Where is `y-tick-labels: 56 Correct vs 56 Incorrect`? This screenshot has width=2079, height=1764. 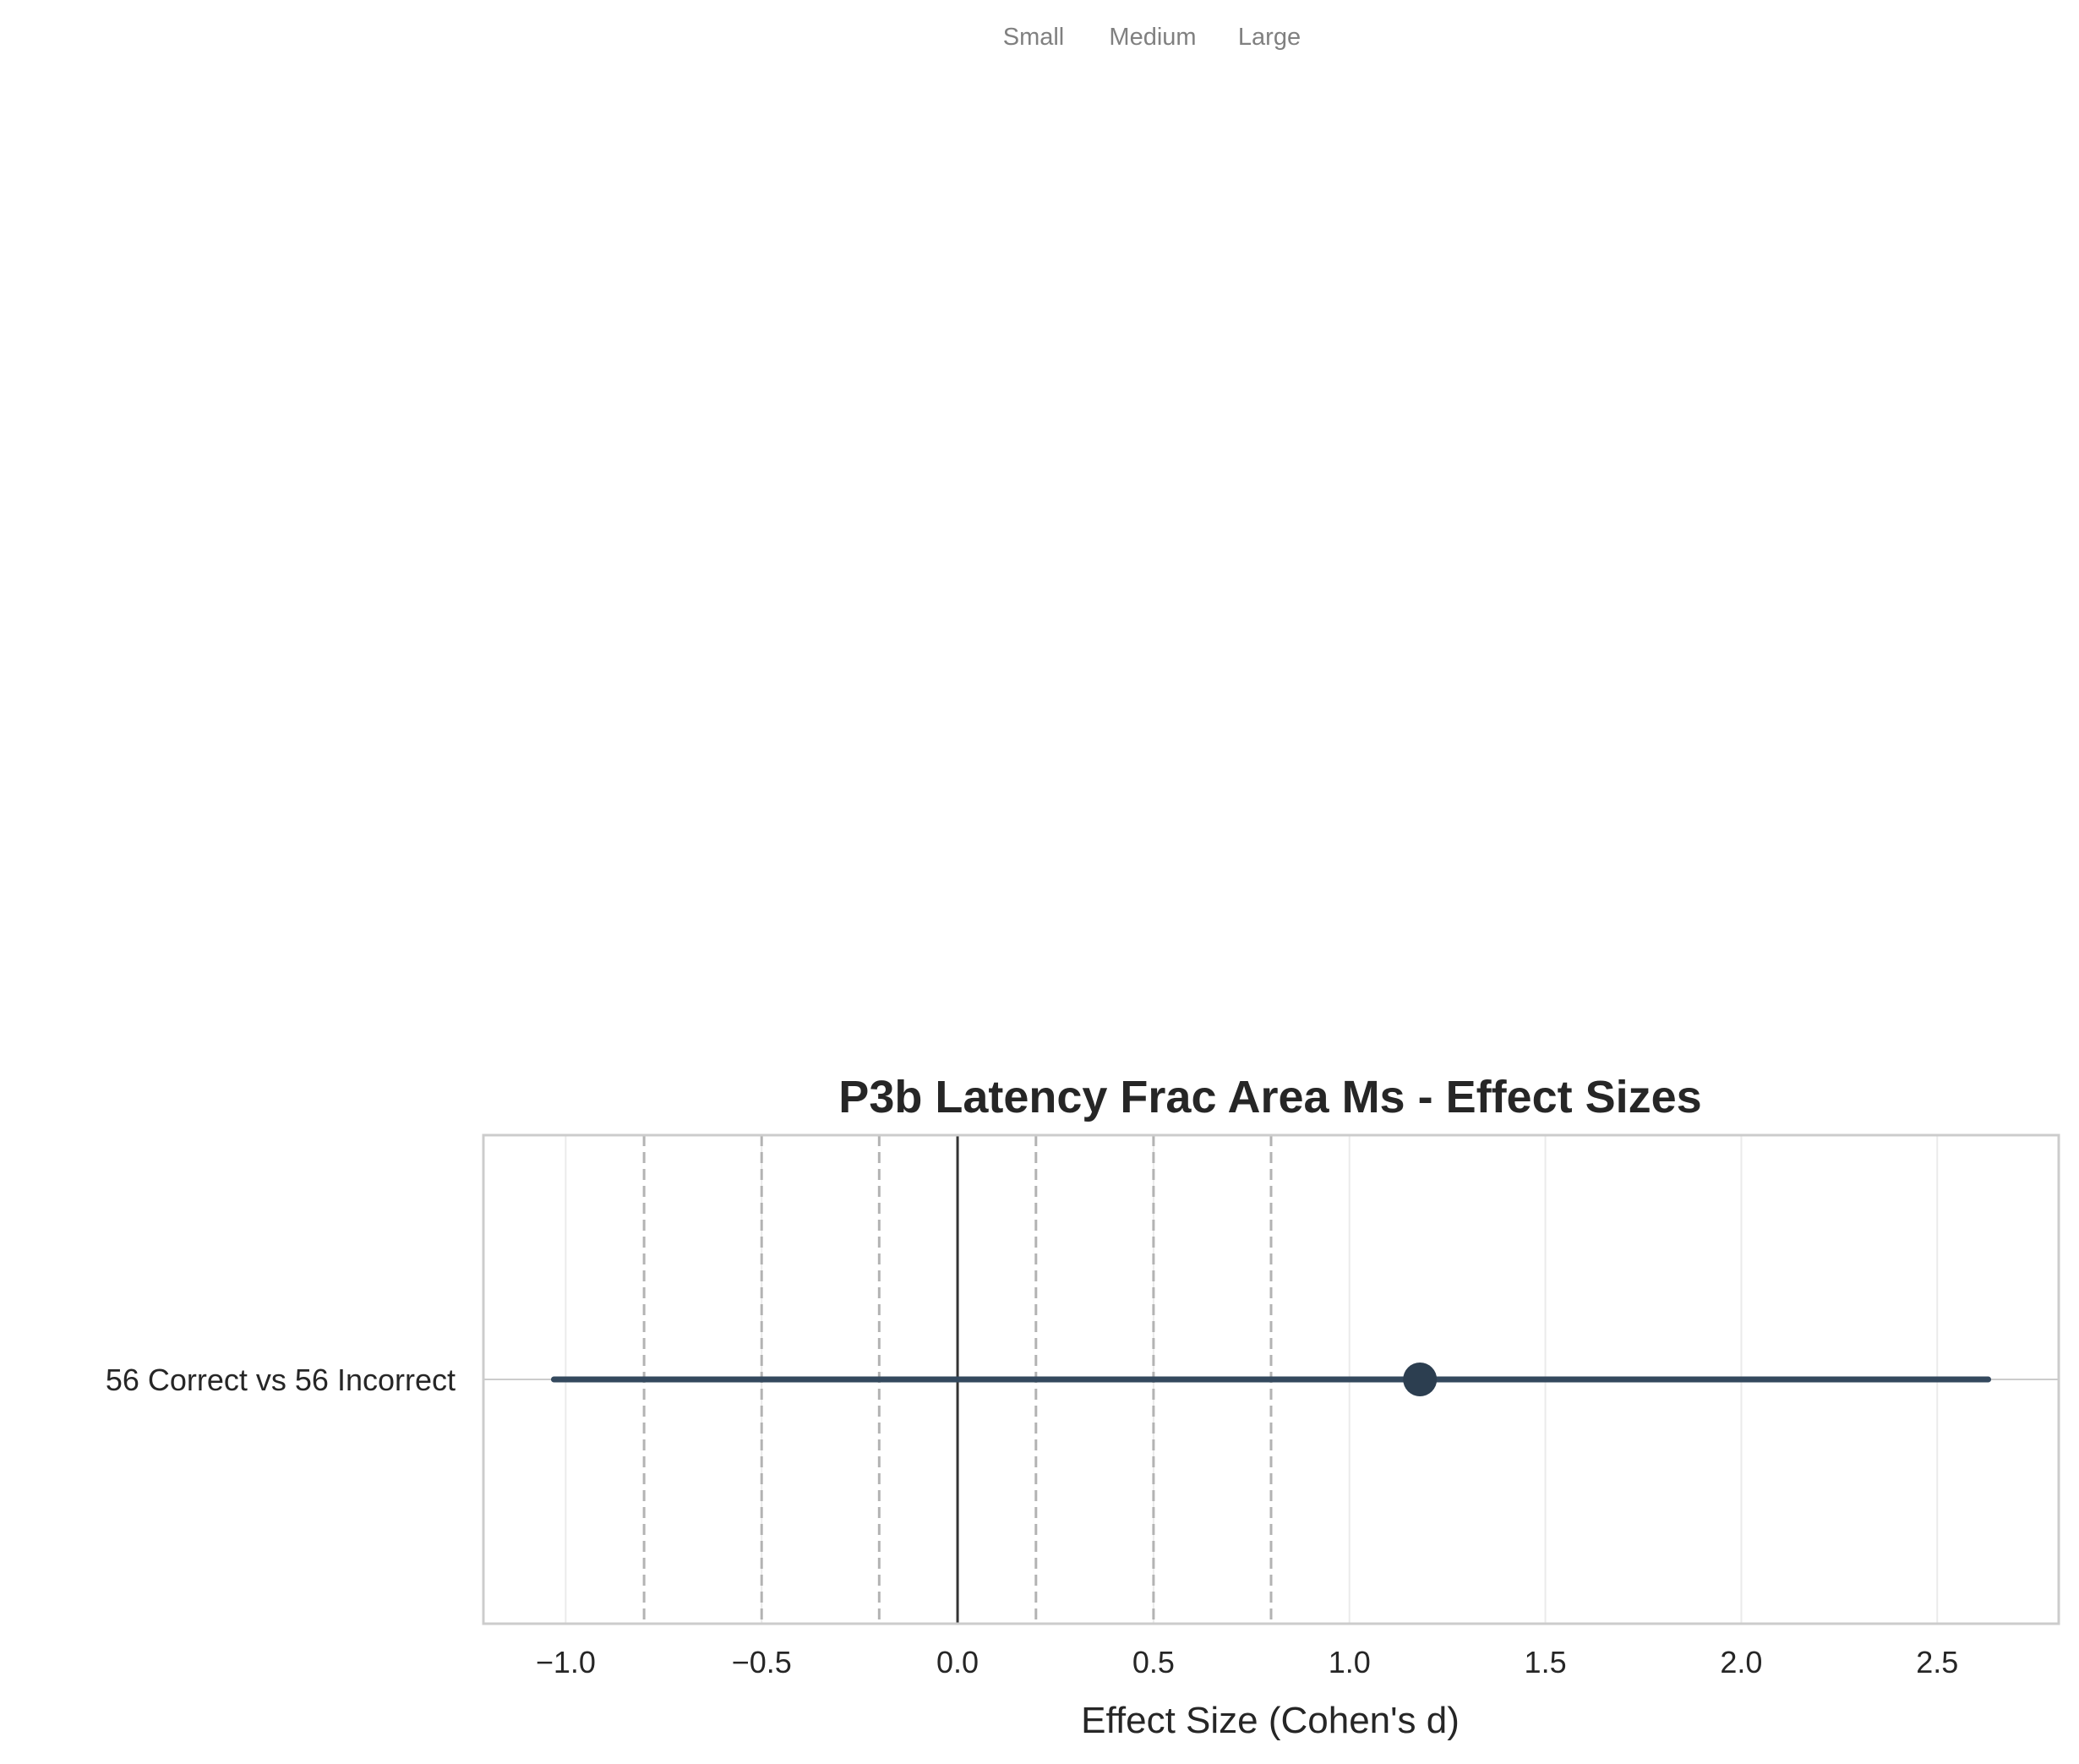 y-tick-labels: 56 Correct vs 56 Incorrect is located at coordinates (281, 1380).